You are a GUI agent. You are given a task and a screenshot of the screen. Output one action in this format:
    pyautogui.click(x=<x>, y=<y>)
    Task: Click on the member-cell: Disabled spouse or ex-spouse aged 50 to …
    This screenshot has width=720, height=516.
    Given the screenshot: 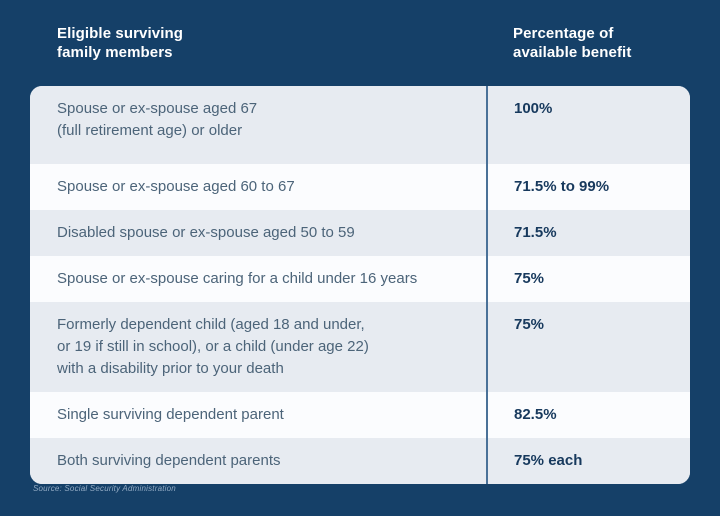 What is the action you would take?
    pyautogui.click(x=206, y=232)
    